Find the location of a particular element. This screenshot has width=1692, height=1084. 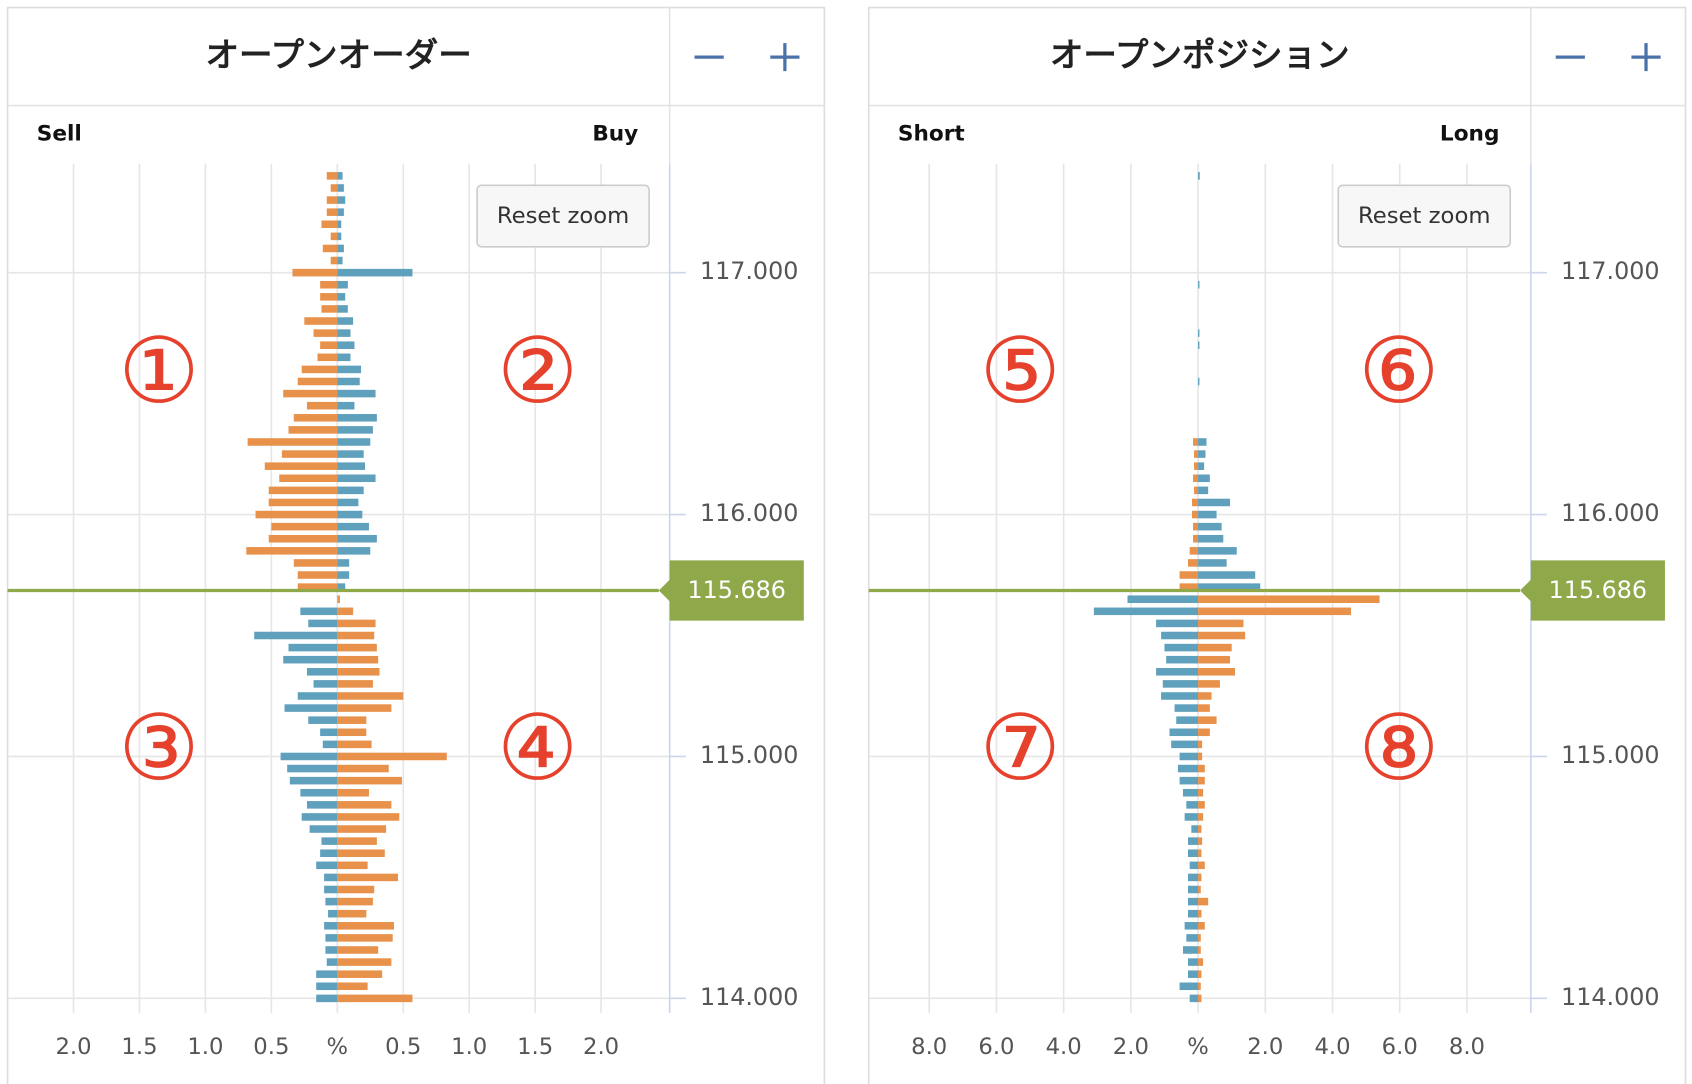

y-tick-label: 117.000 is located at coordinates (1610, 271).